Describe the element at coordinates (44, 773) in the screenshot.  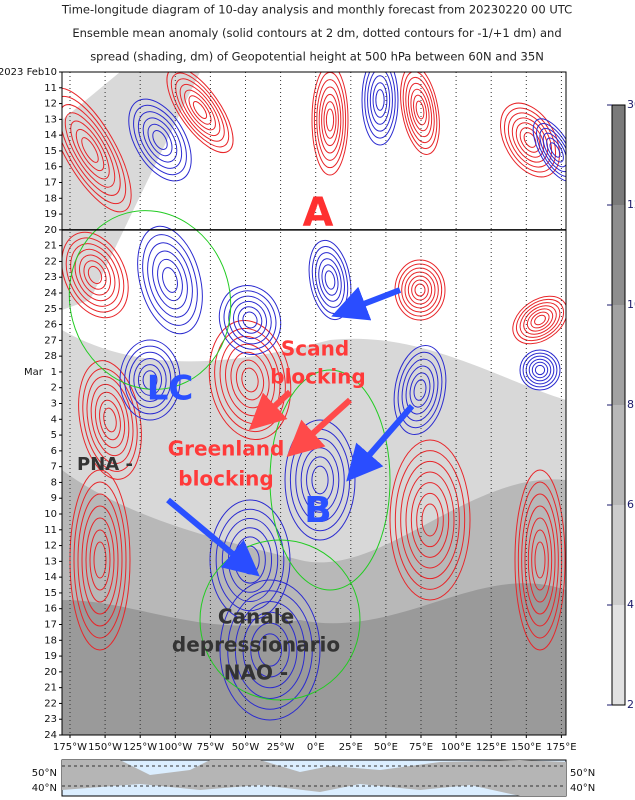
I see `map-lat-label: 50°N` at that location.